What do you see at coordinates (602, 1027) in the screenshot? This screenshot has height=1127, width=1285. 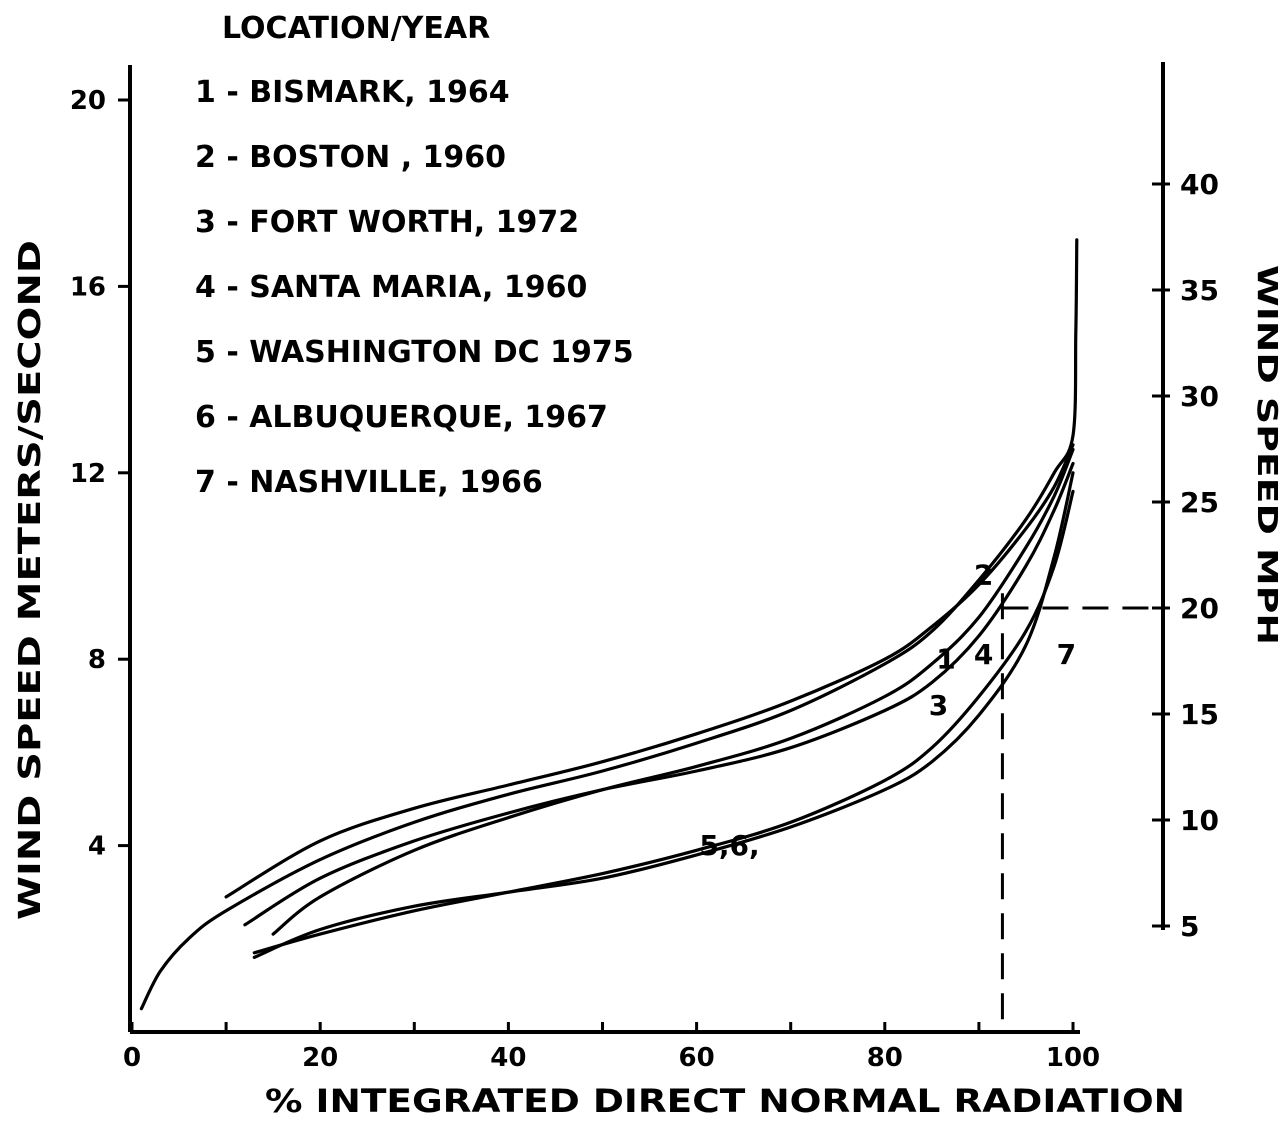 I see `x-ticks` at bounding box center [602, 1027].